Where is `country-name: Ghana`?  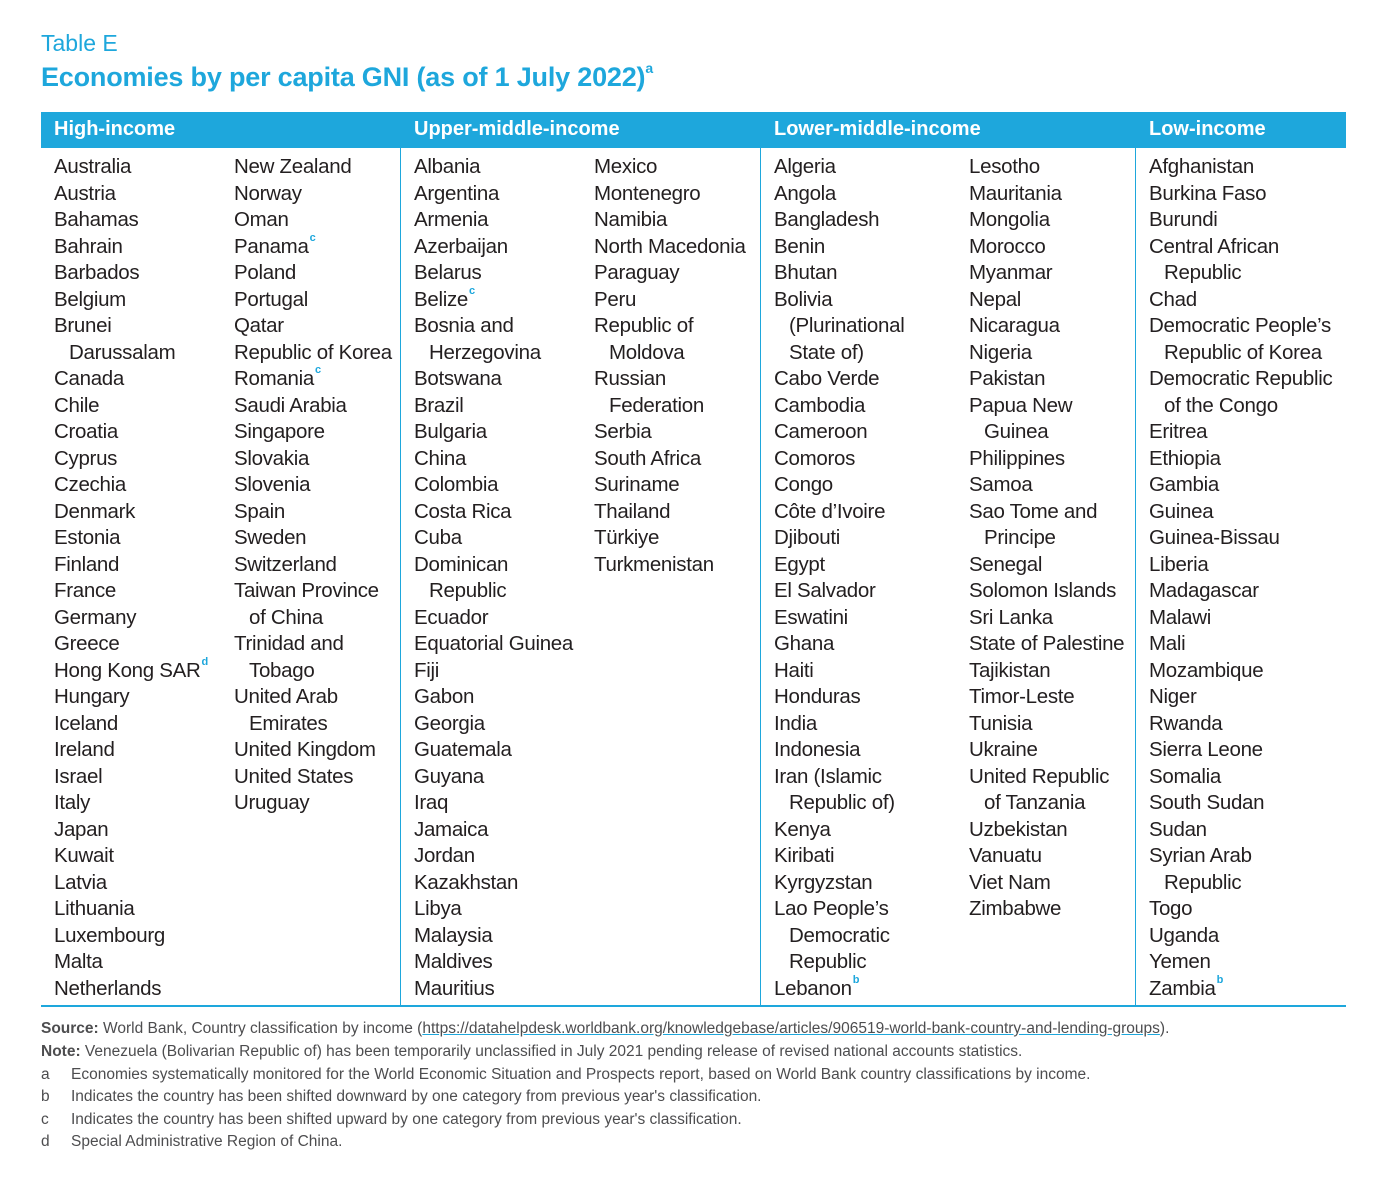
country-name: Ghana is located at coordinates (839, 644).